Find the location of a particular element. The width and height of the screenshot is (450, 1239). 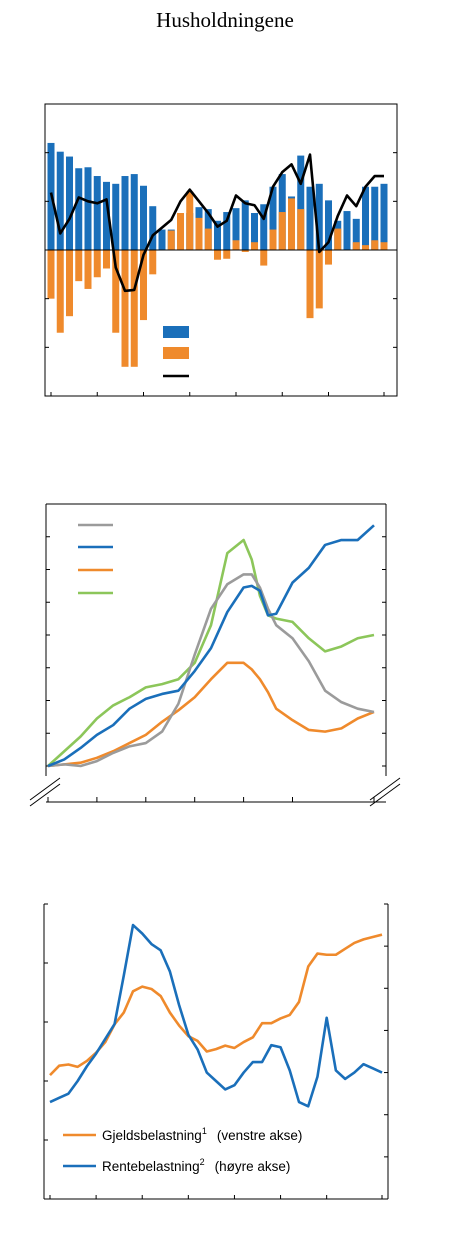

legend-footnote-mark: 1 is located at coordinates (204, 1131).